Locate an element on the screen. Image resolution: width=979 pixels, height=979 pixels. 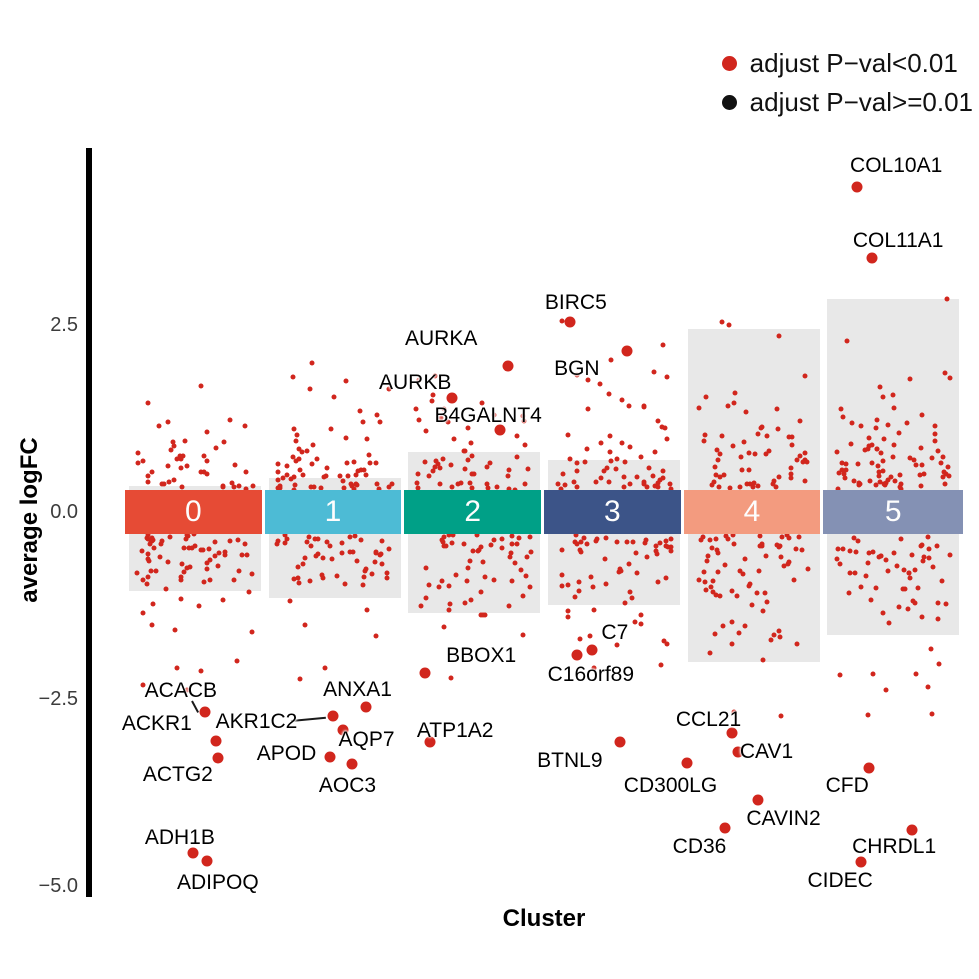
gene-label-CAV1: CAV1 is located at coordinates (766, 752).